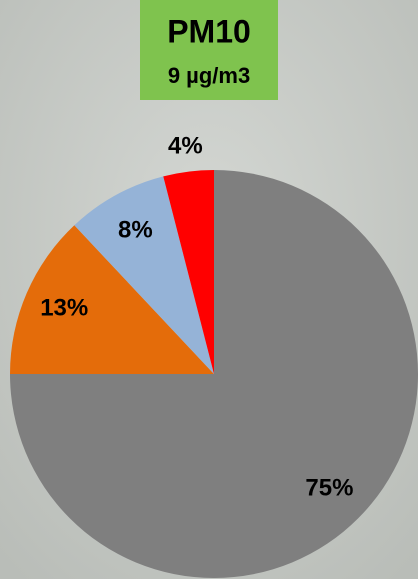  What do you see at coordinates (64, 308) in the screenshot?
I see `data-label: 13%` at bounding box center [64, 308].